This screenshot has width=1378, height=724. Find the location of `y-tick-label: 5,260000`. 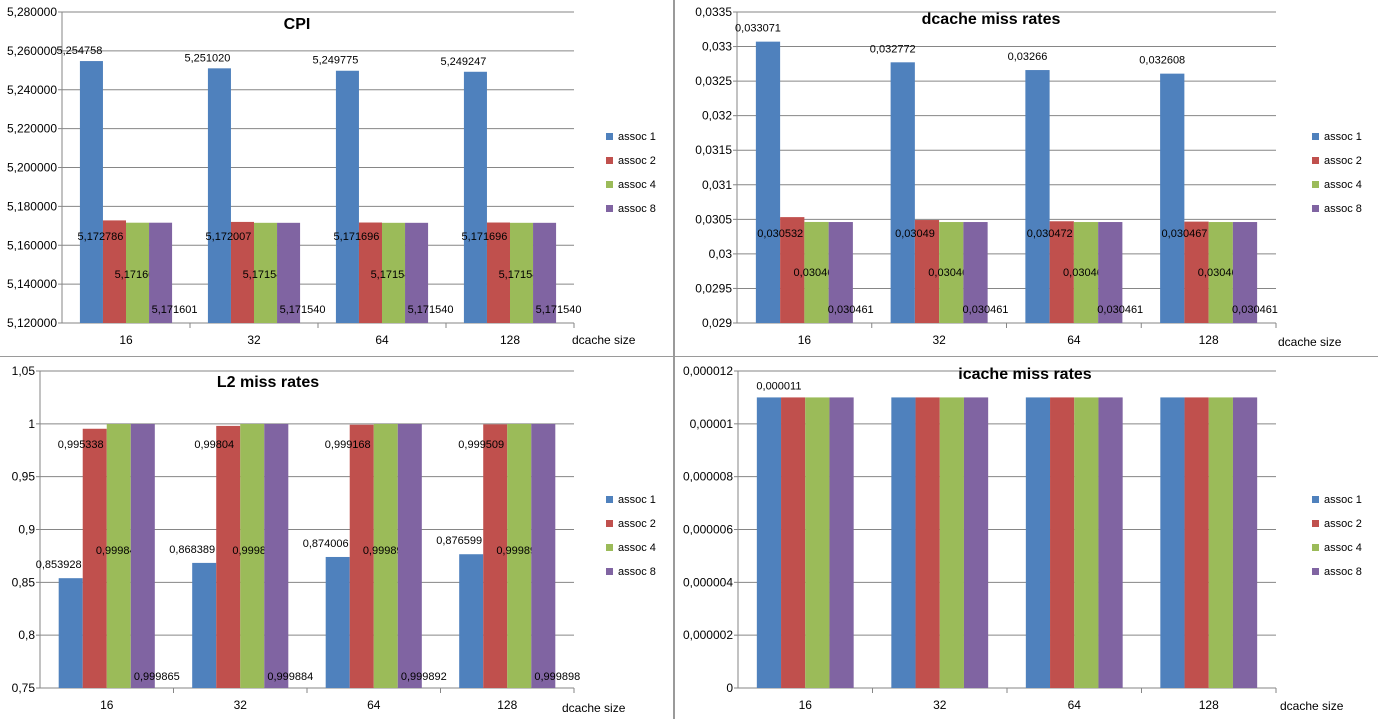

y-tick-label: 5,260000 is located at coordinates (32, 51).